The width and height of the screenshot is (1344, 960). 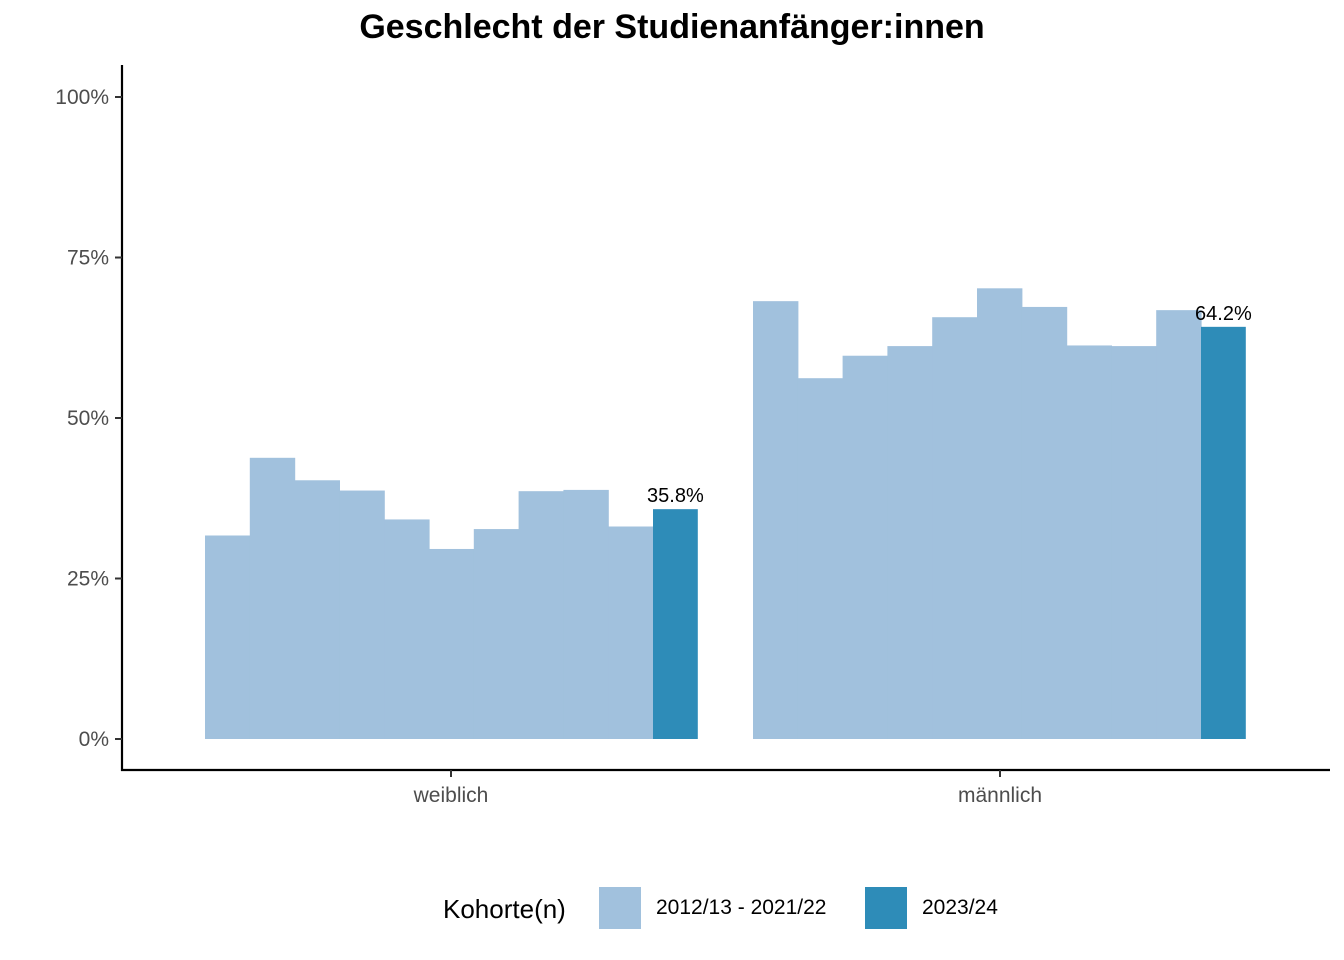 I want to click on data-label-weiblich: 35.8%, so click(x=675, y=496).